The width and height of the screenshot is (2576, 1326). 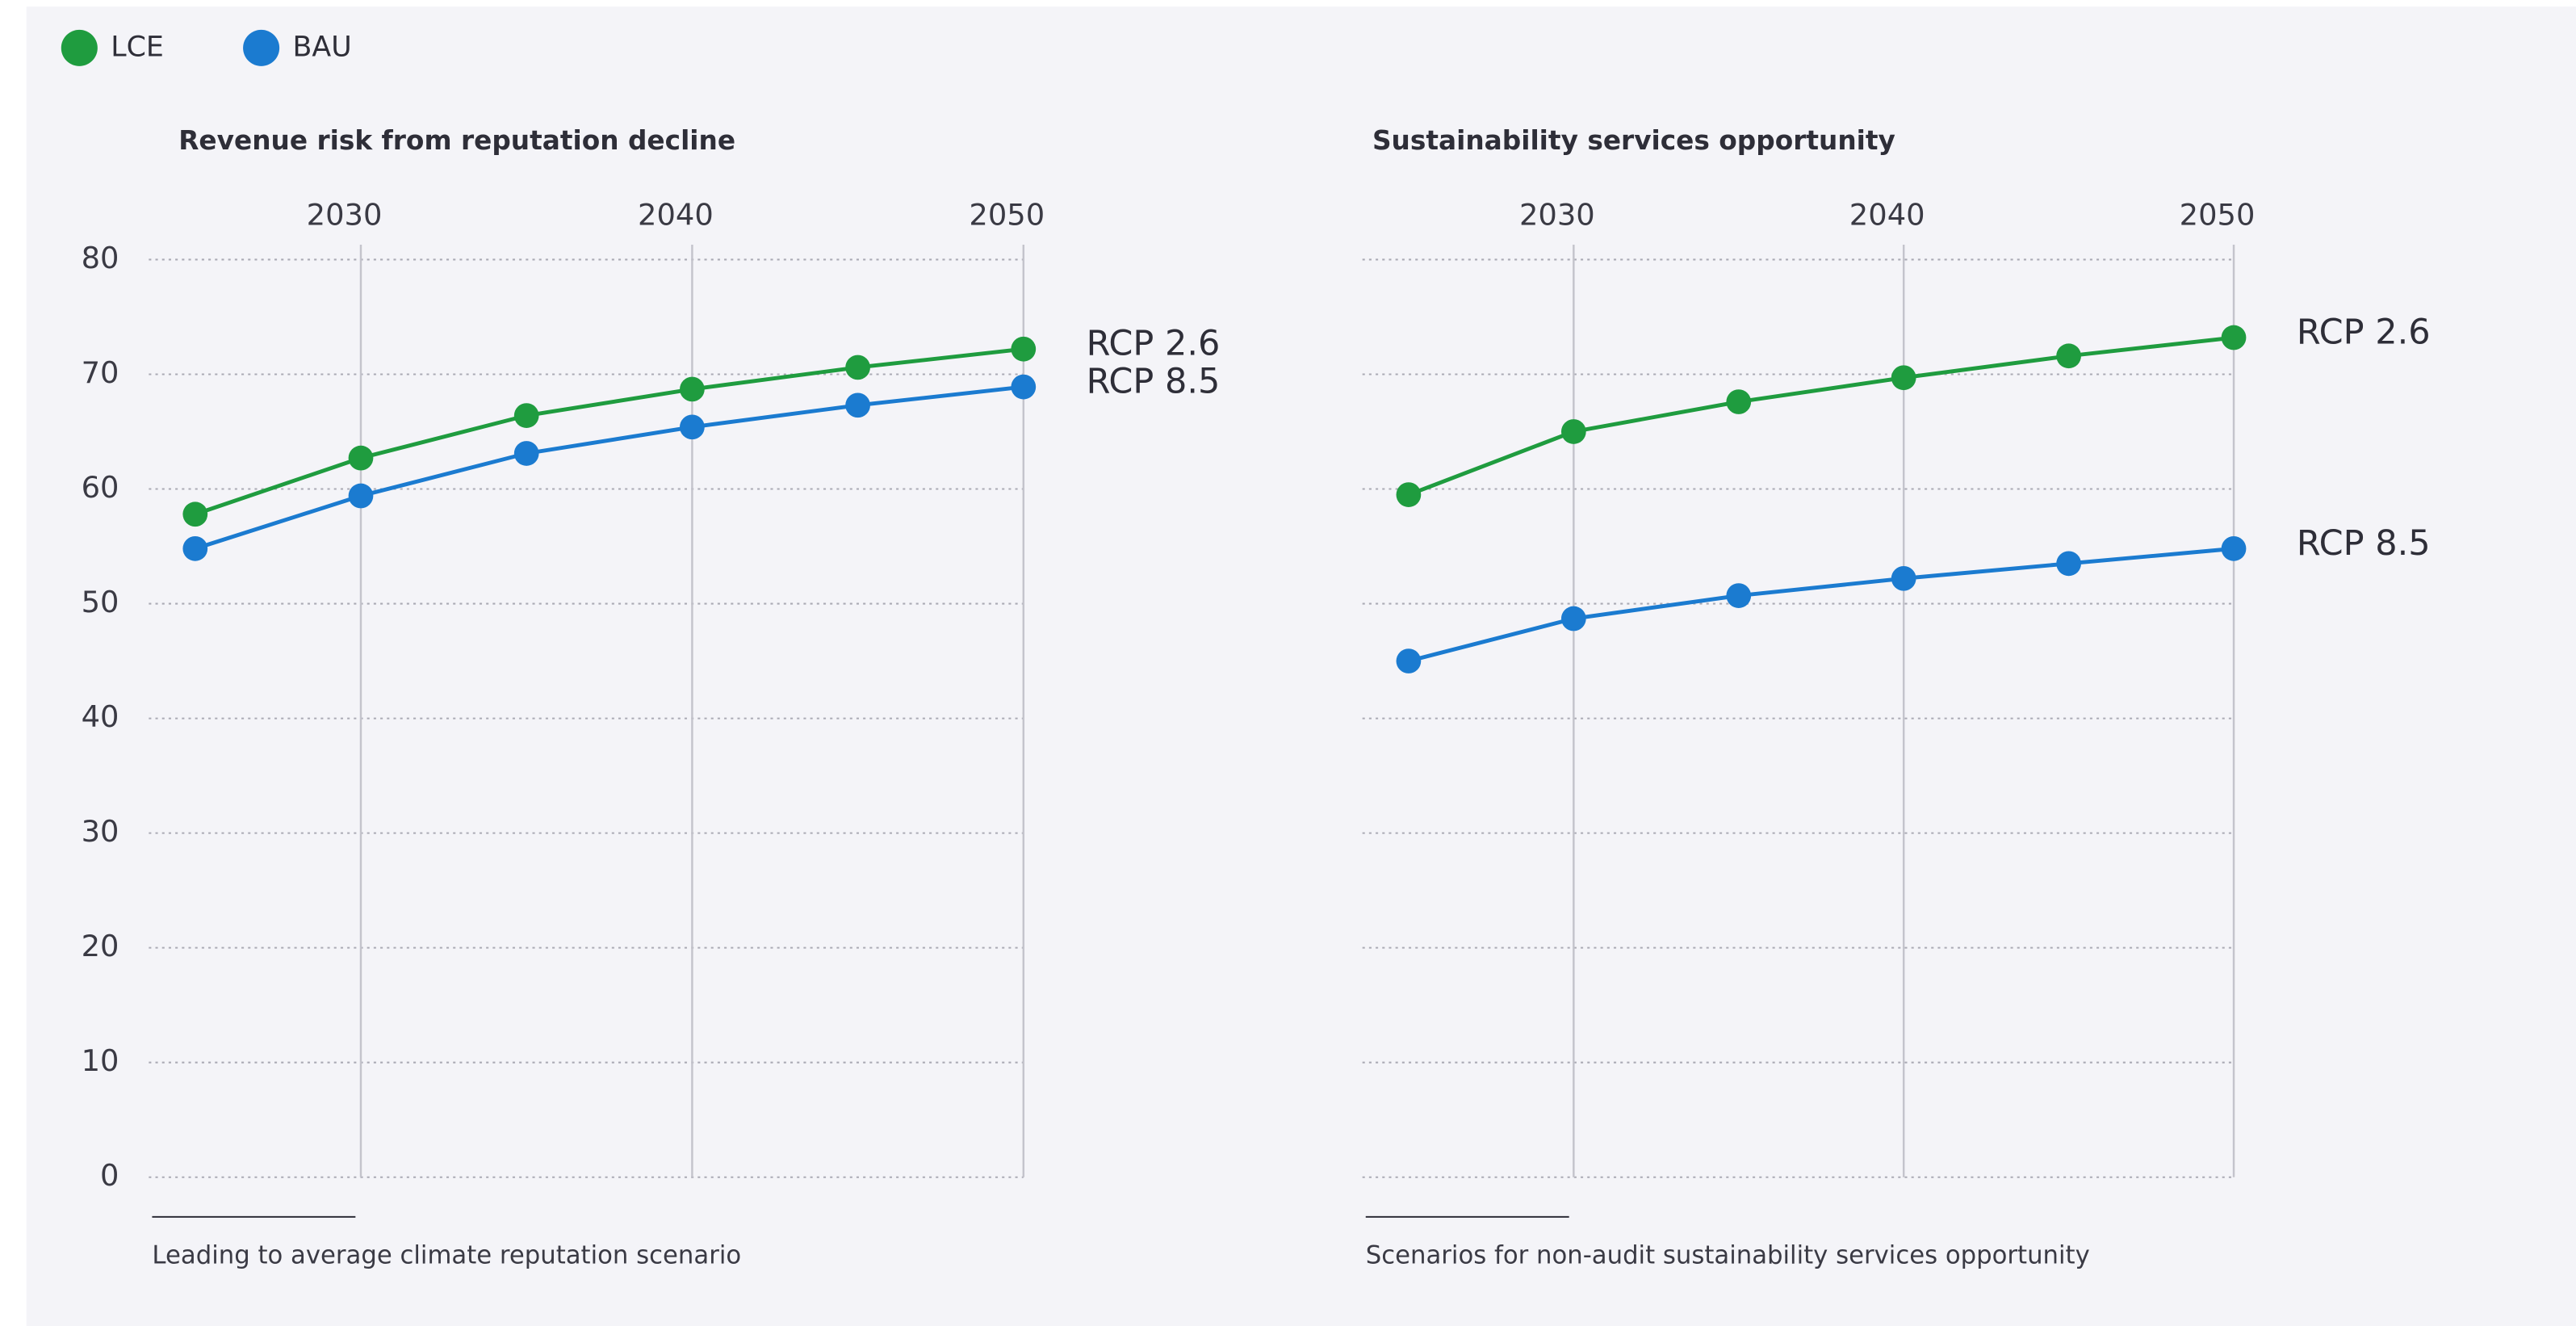 What do you see at coordinates (100, 946) in the screenshot?
I see `y-tick-label: 20` at bounding box center [100, 946].